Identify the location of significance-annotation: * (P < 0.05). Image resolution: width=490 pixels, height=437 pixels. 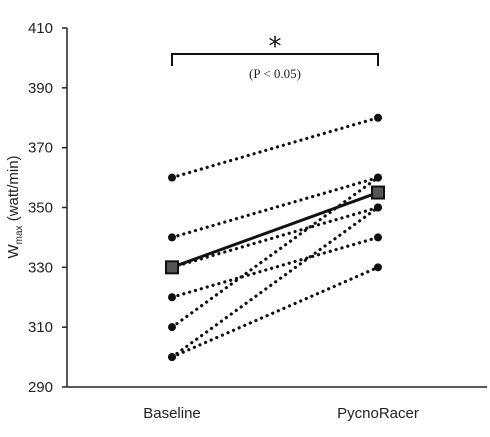
(275, 56).